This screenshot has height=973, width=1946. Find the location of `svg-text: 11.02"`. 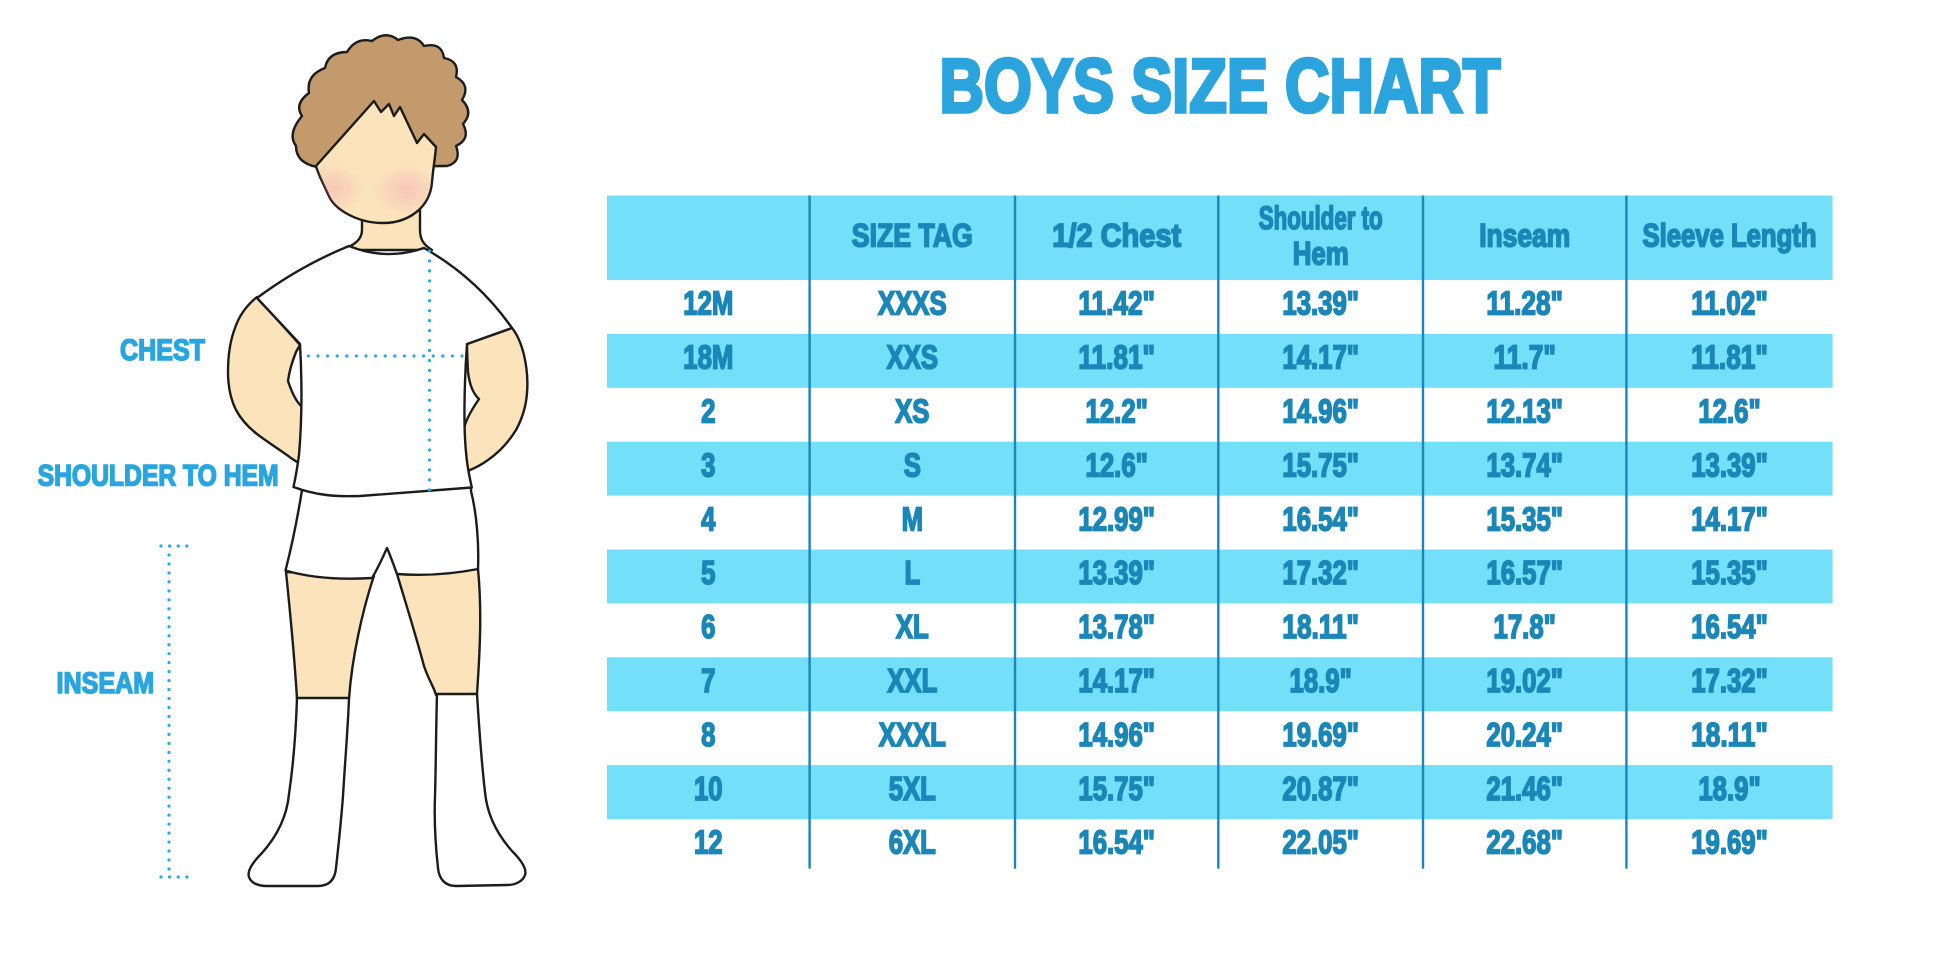

svg-text: 11.02" is located at coordinates (1729, 303).